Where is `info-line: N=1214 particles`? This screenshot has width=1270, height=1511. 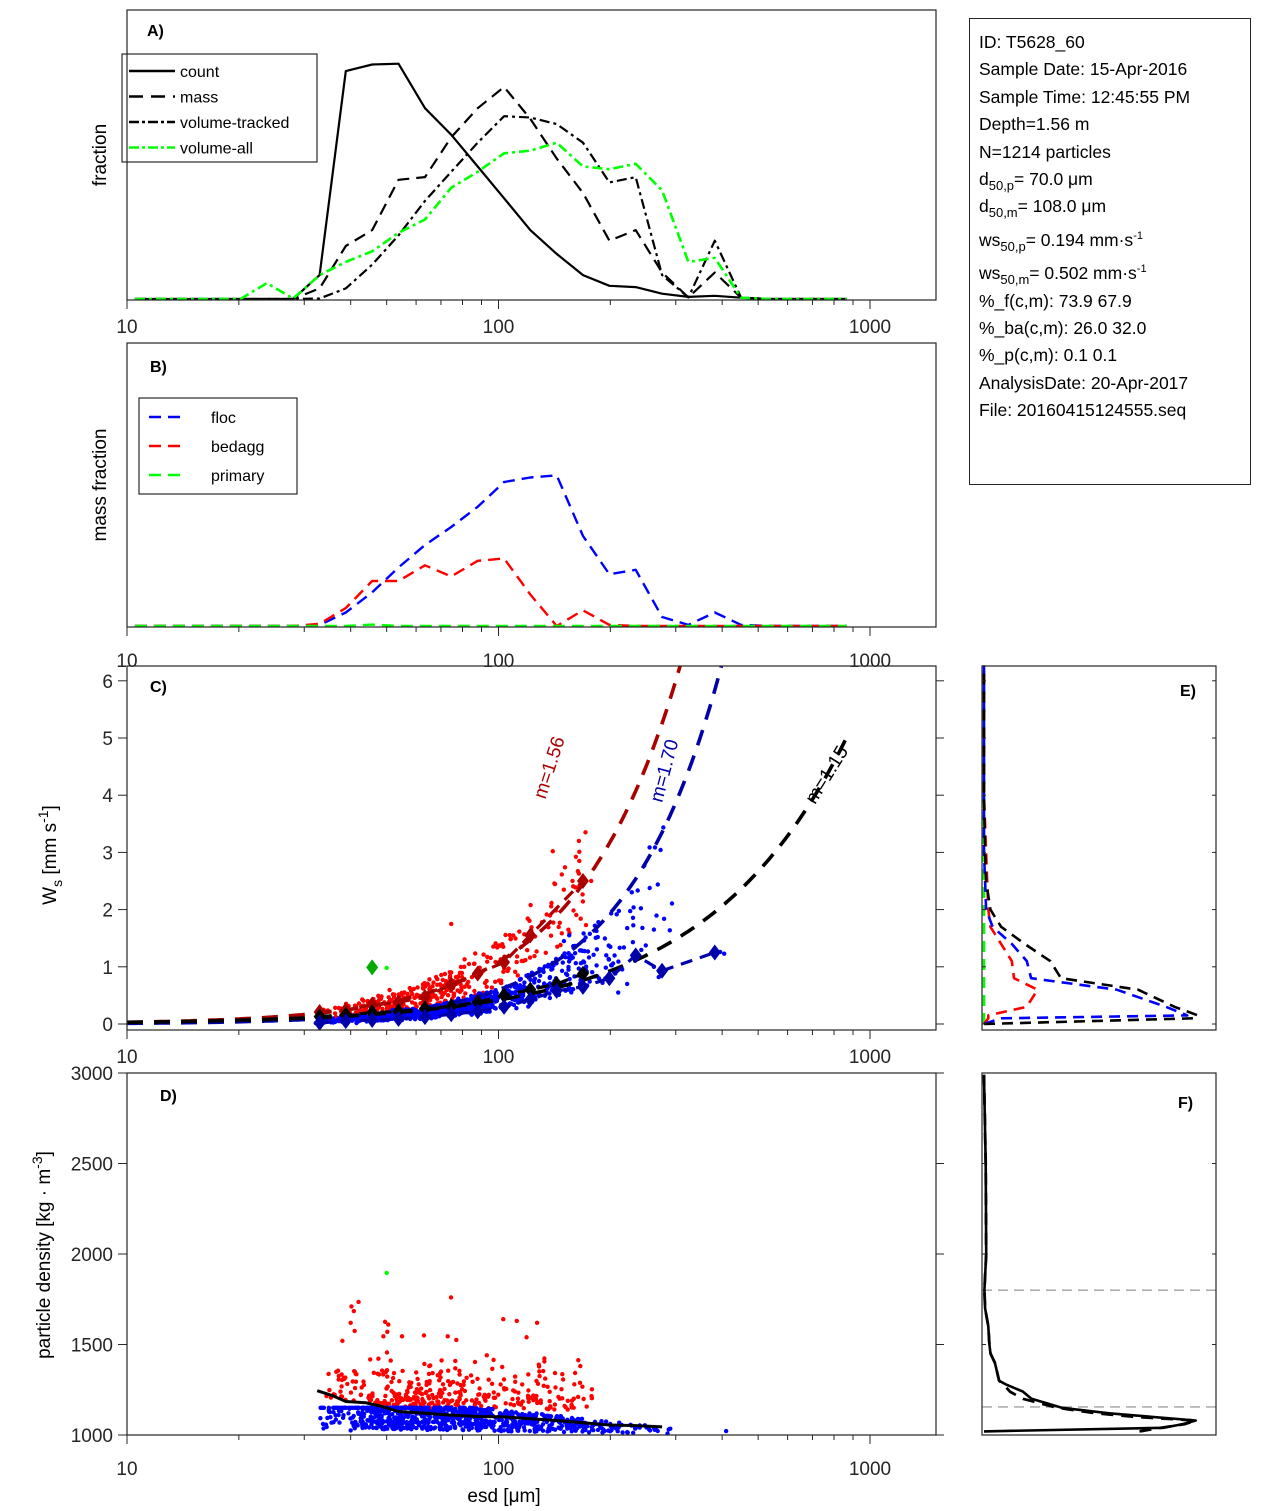 info-line: N=1214 particles is located at coordinates (1114, 152).